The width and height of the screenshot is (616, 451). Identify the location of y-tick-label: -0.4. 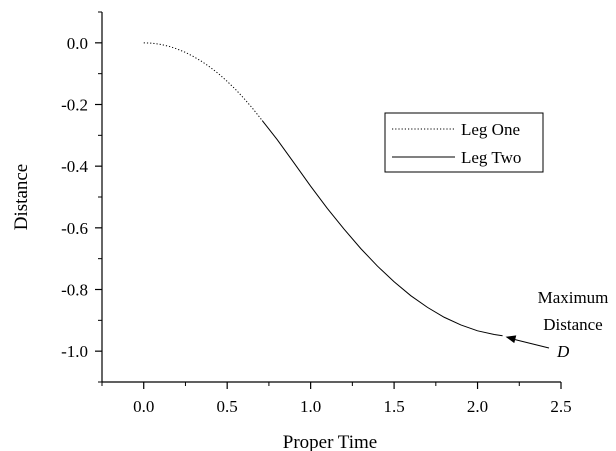
(74, 166).